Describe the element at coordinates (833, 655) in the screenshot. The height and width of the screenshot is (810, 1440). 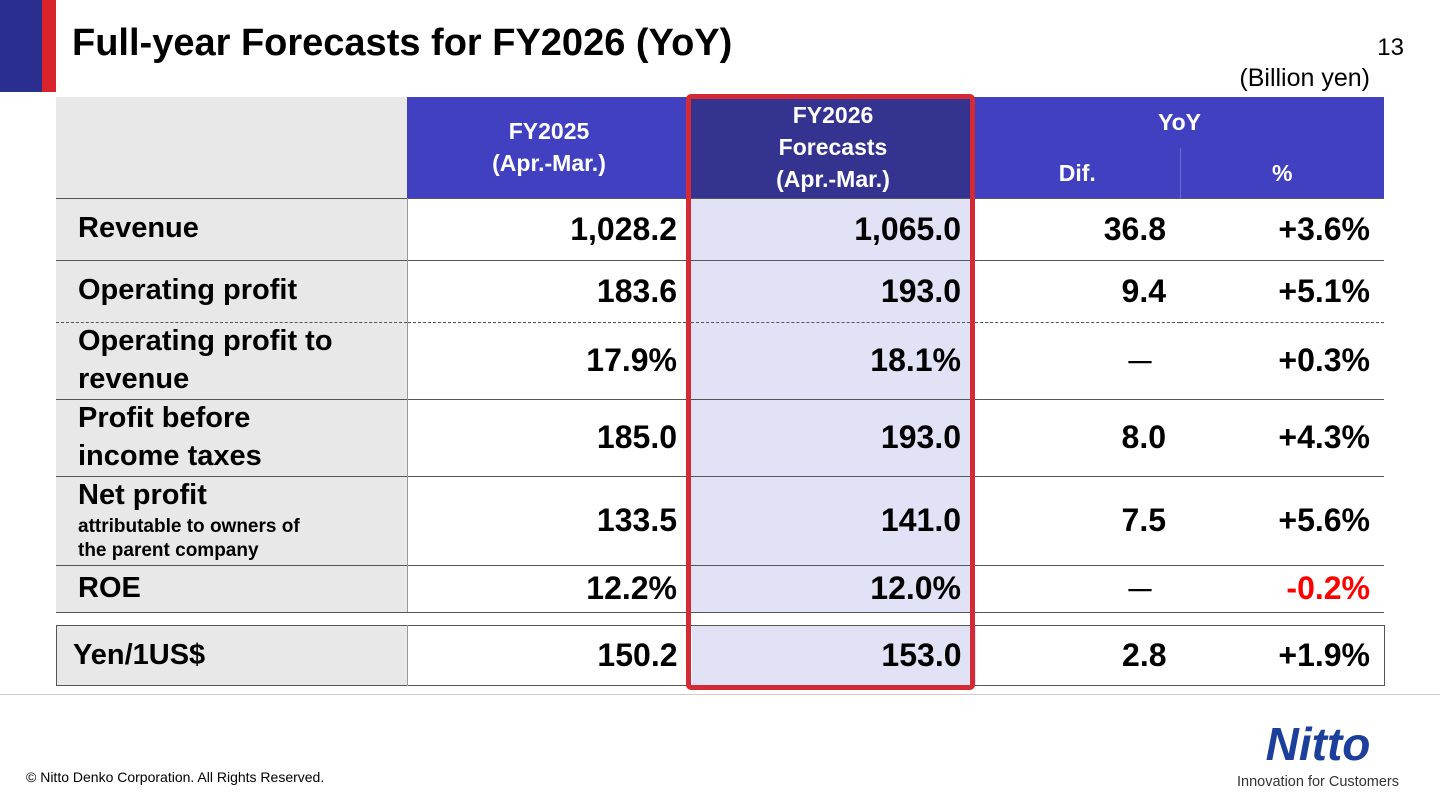
I see `cell-fy2026: 153.0` at that location.